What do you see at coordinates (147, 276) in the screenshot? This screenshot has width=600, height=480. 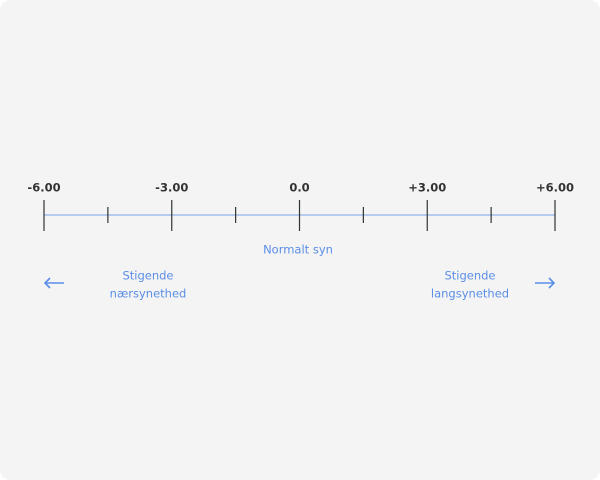 I see `left-label: Stigende` at bounding box center [147, 276].